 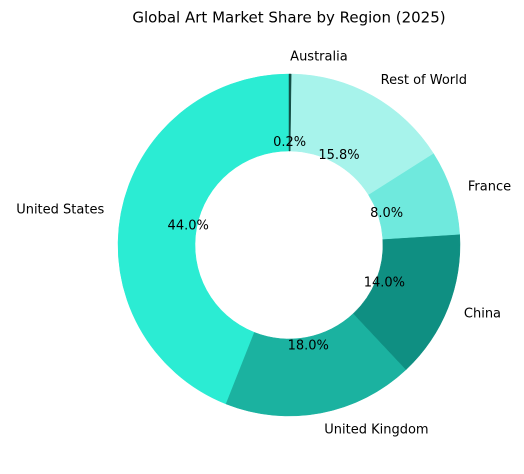 What do you see at coordinates (308, 345) in the screenshot?
I see `pct-label: 18.0%` at bounding box center [308, 345].